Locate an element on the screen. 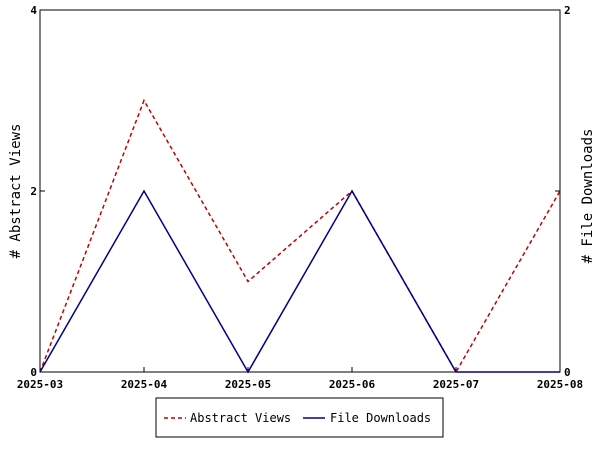 The width and height of the screenshot is (600, 454). y-left-tick-label: 0 is located at coordinates (33, 372).